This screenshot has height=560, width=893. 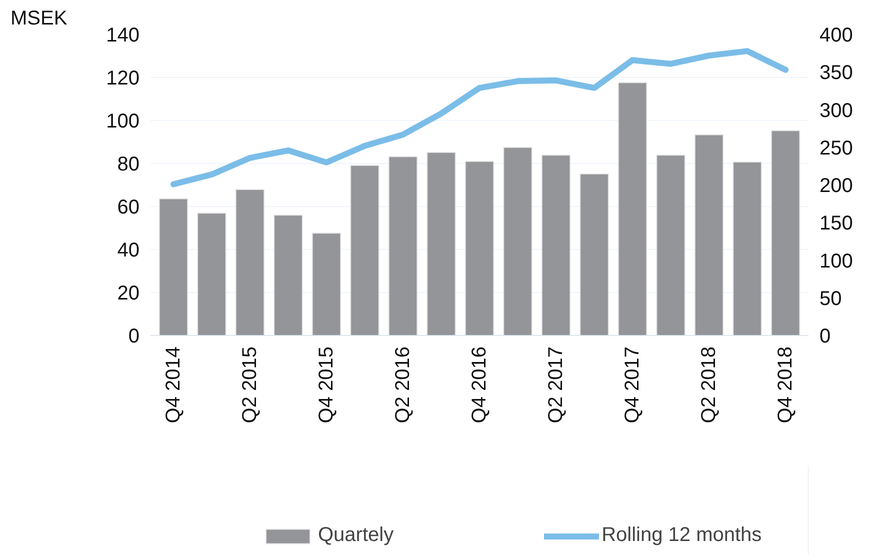 What do you see at coordinates (709, 385) in the screenshot?
I see `x-tick-label: Q2 2018` at bounding box center [709, 385].